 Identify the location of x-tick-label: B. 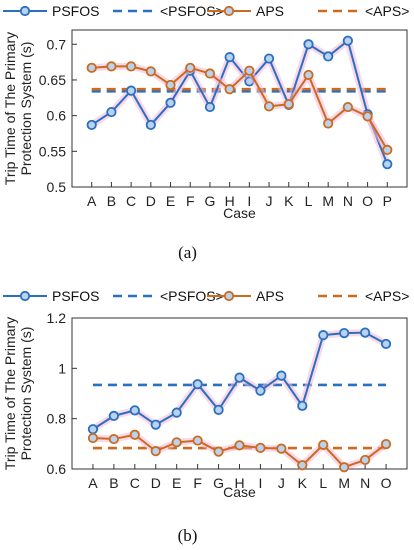
(113, 483).